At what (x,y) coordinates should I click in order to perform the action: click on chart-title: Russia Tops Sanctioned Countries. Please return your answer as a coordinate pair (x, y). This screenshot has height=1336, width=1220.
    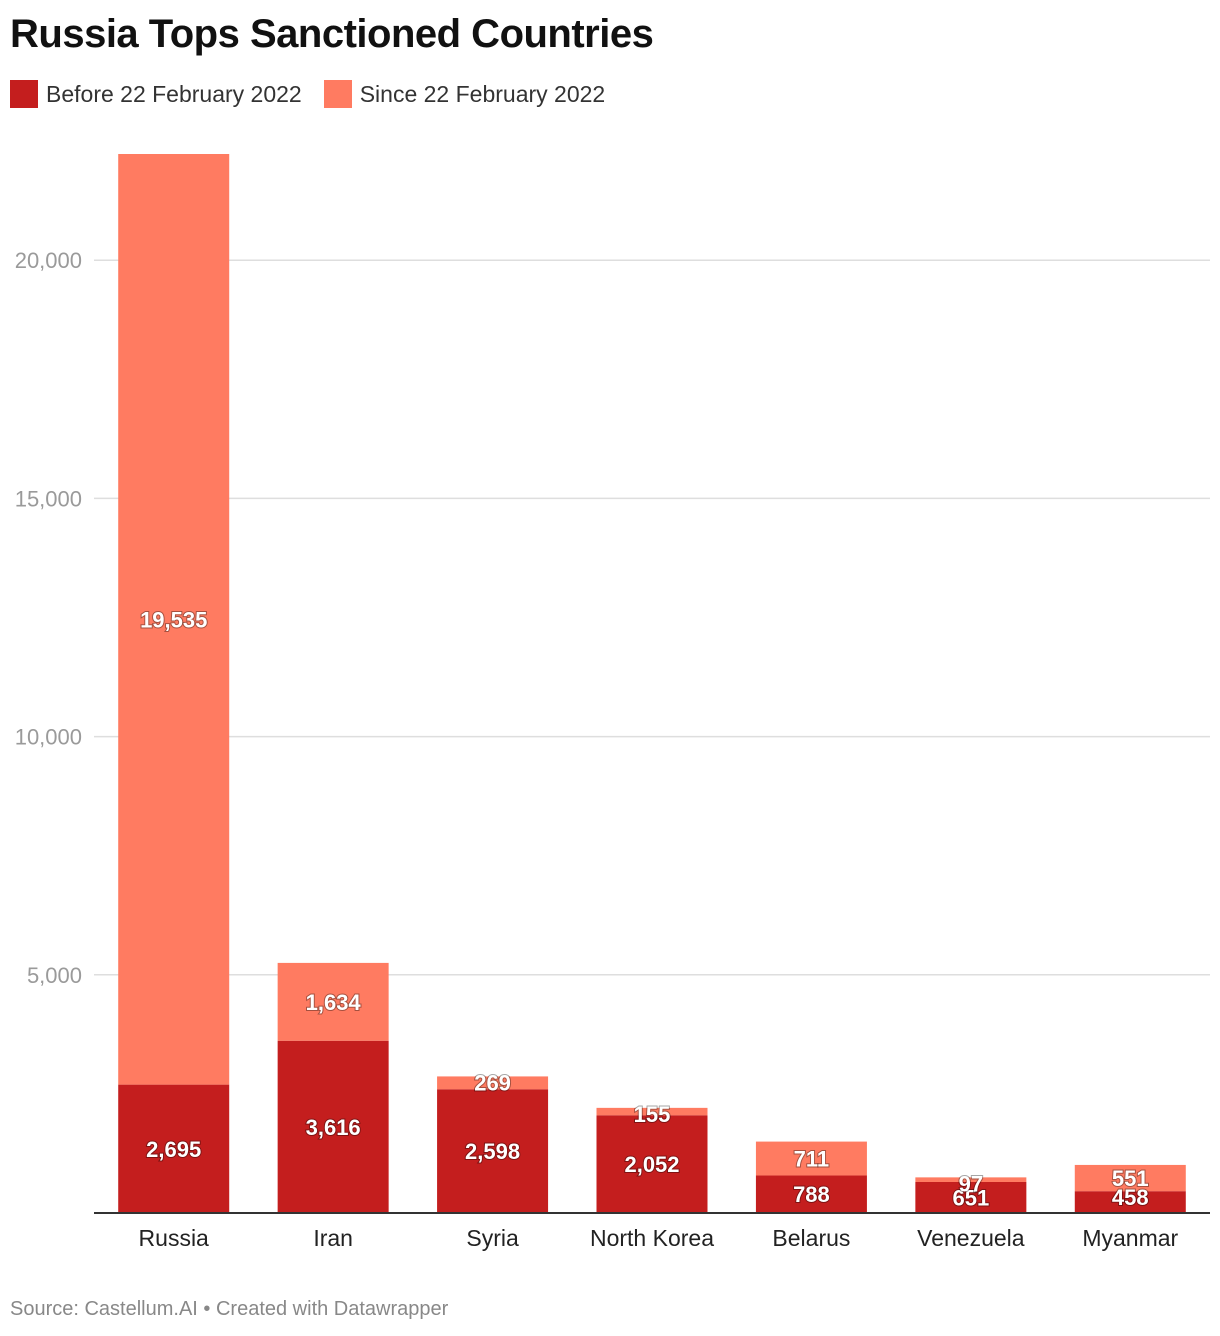
    Looking at the image, I should click on (332, 34).